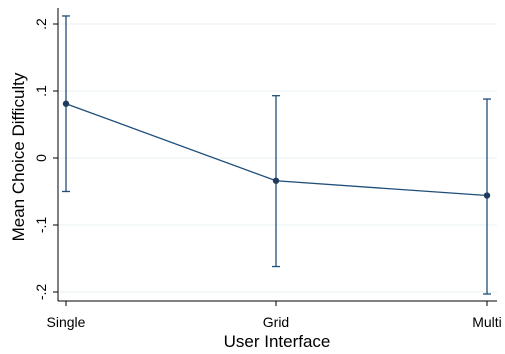  I want to click on x-axis-ticks: Single Grid Multi, so click(274, 315).